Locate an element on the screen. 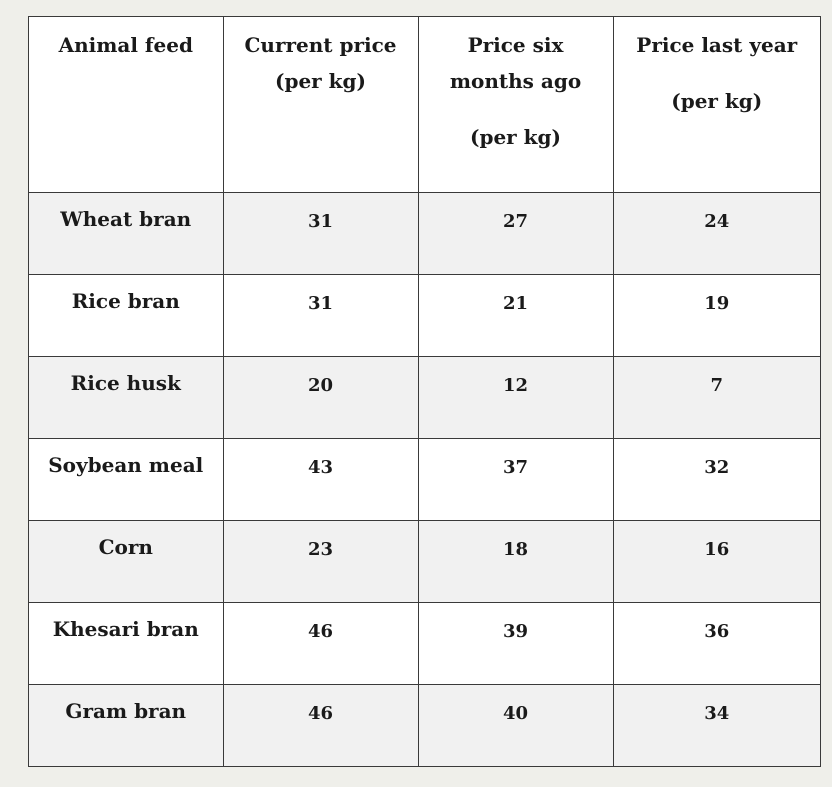 The width and height of the screenshot is (832, 787). header-animal-feed-label: Animal feed is located at coordinates (125, 45).